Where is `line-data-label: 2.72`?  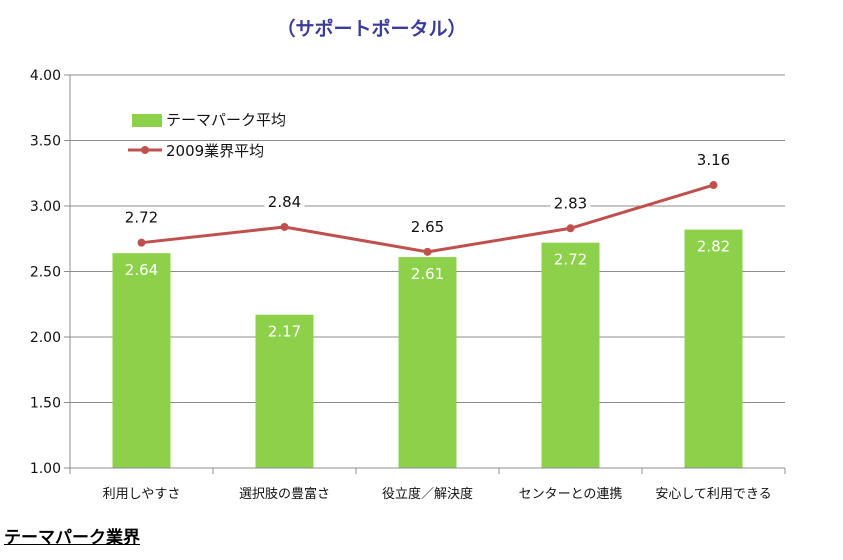 line-data-label: 2.72 is located at coordinates (141, 218).